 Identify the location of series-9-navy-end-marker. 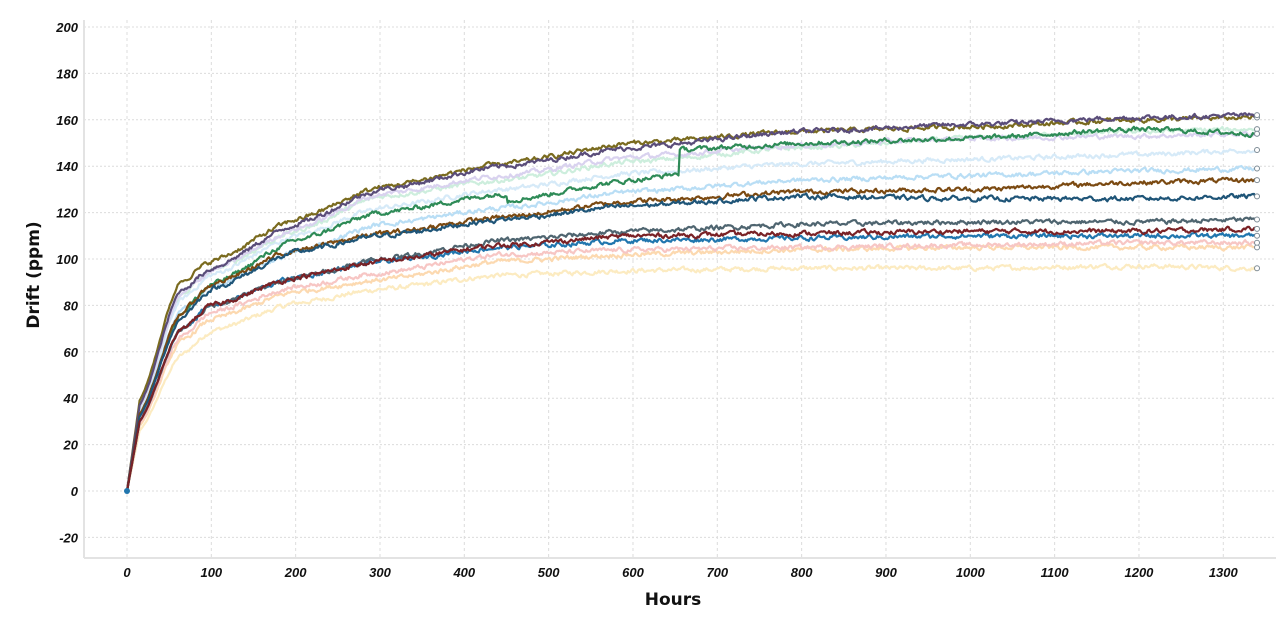
(1257, 196).